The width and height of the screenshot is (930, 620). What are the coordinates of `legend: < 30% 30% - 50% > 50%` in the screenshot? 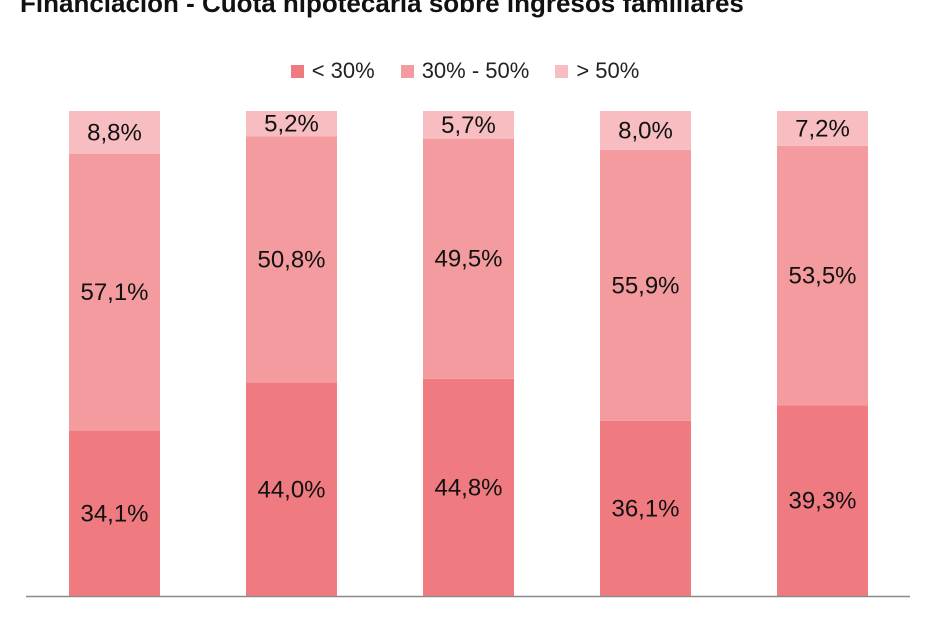 It's located at (465, 71).